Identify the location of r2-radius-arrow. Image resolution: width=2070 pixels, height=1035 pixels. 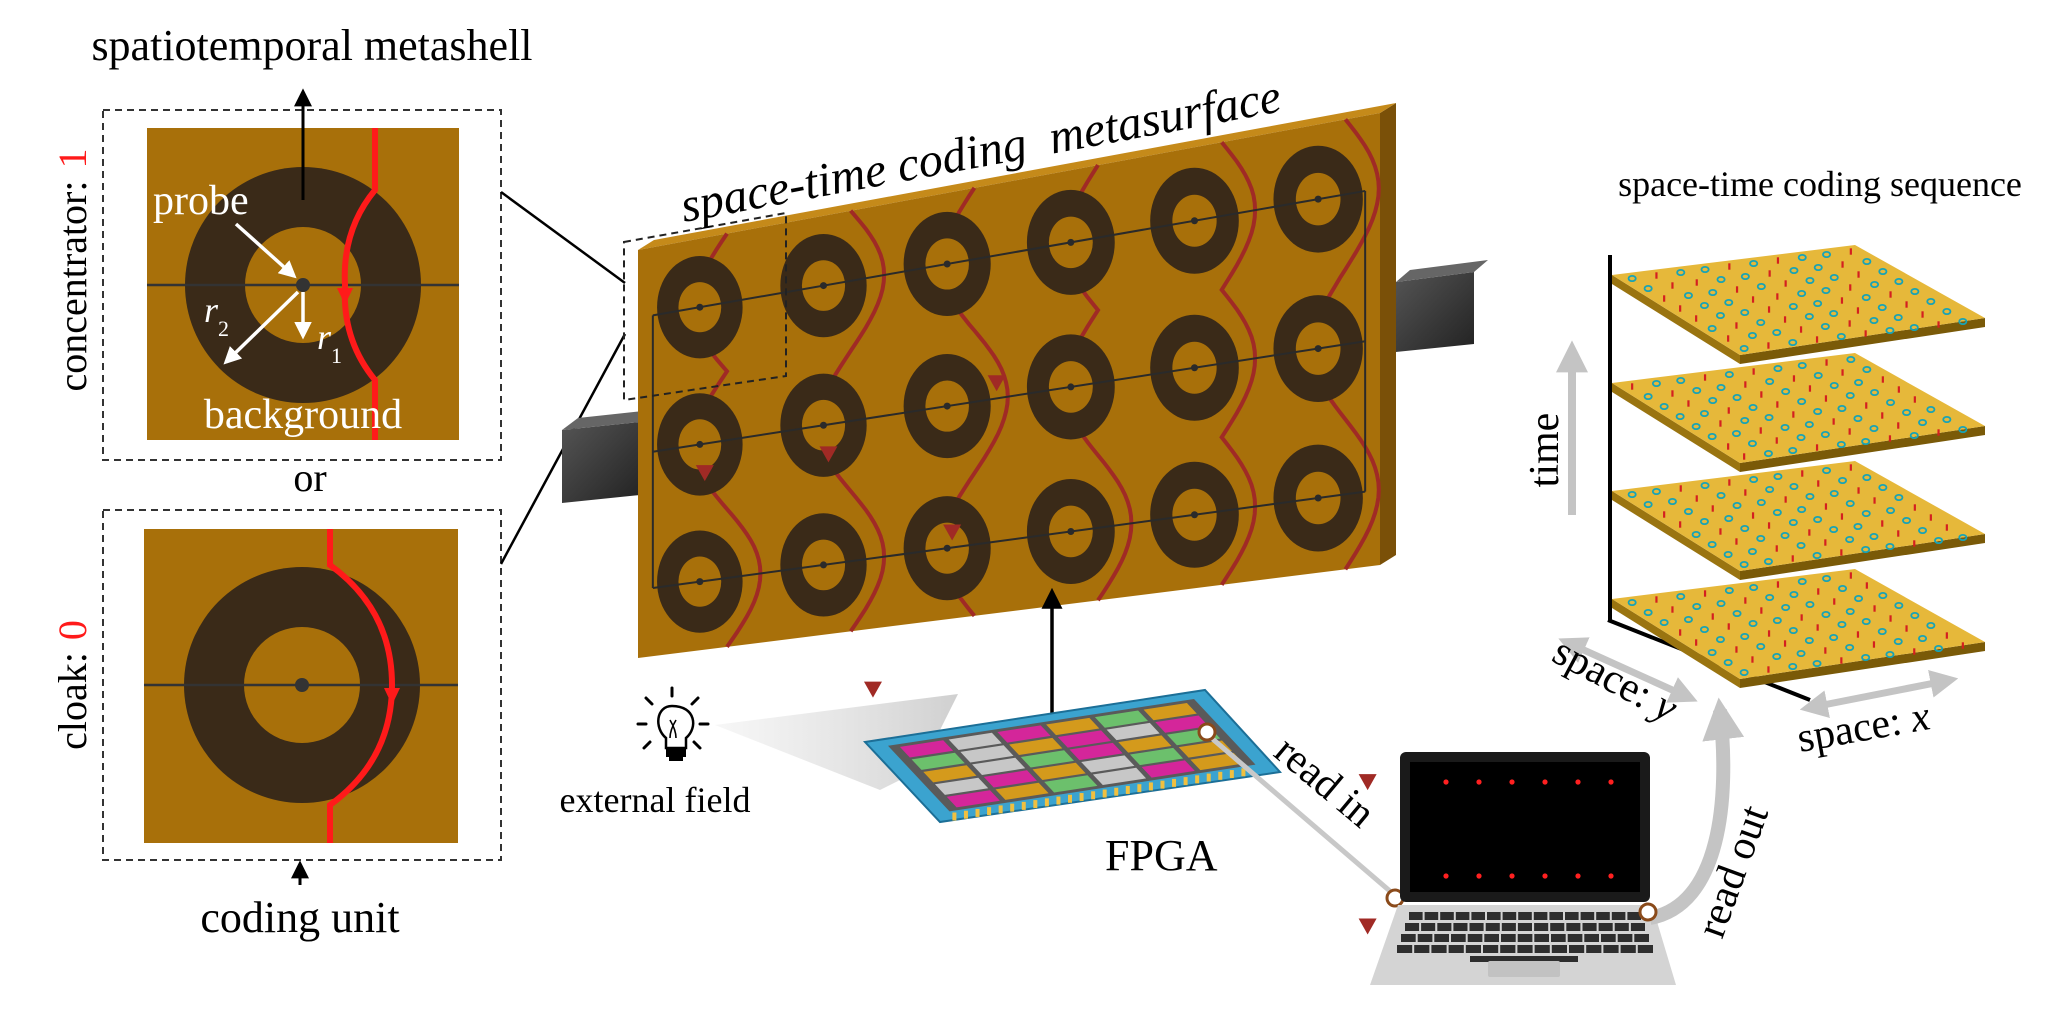
(261, 327).